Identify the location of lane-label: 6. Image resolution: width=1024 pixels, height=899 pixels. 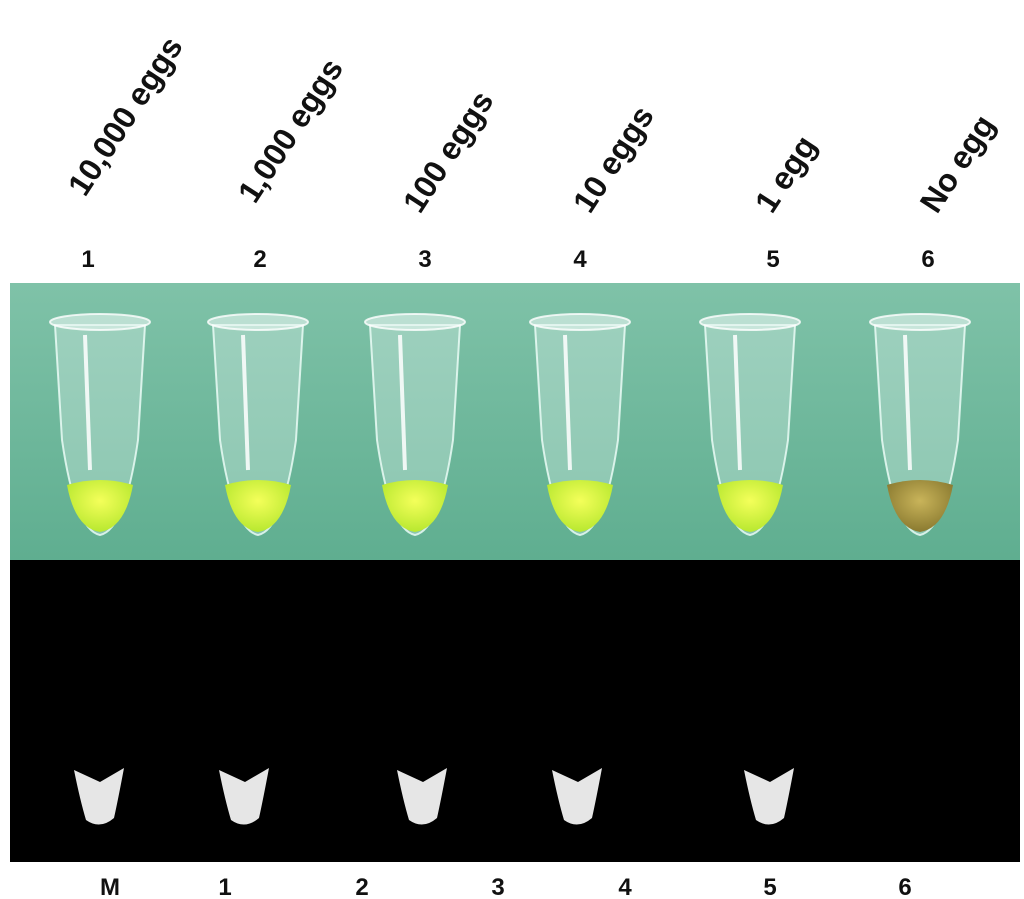
(904, 886).